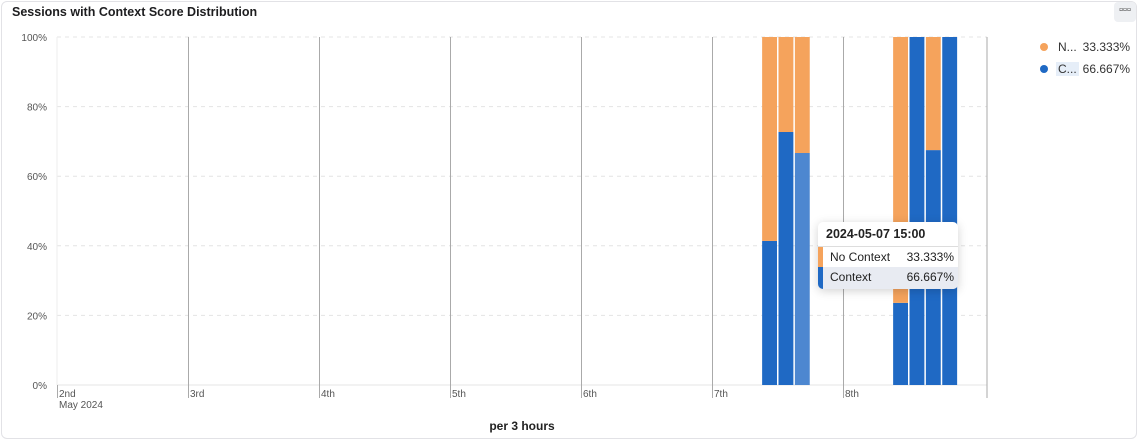  Describe the element at coordinates (459, 394) in the screenshot. I see `x-tick-label: 5th` at that location.